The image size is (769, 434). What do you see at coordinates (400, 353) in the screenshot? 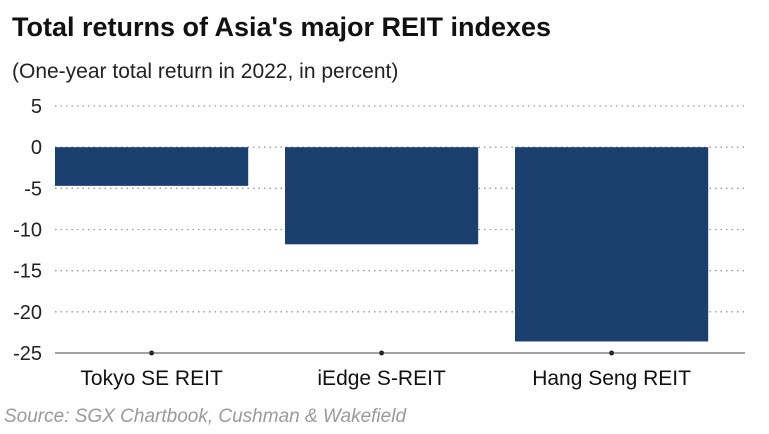
I see `axes` at bounding box center [400, 353].